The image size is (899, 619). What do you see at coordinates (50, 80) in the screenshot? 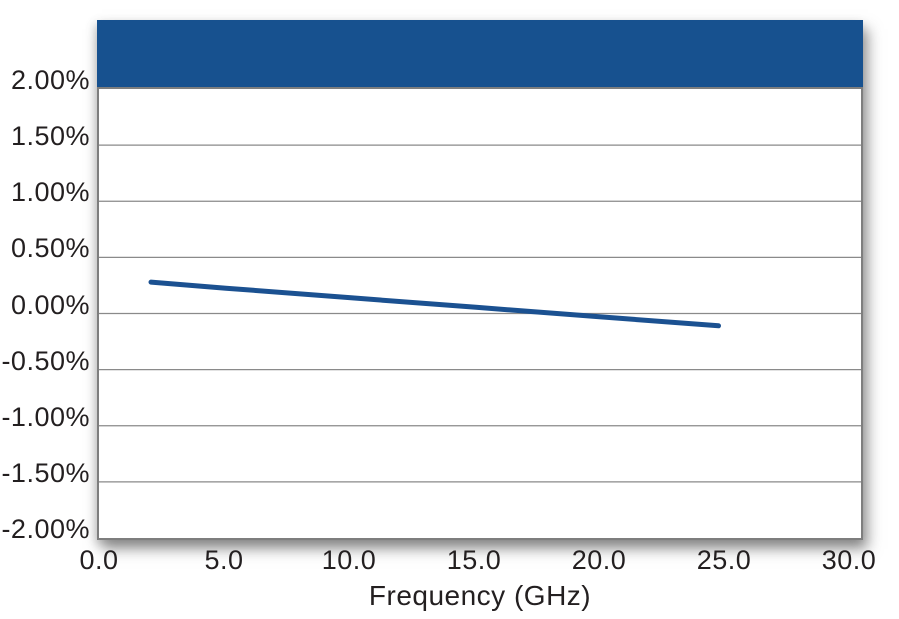
I see `y-tick-label: 2.00%` at bounding box center [50, 80].